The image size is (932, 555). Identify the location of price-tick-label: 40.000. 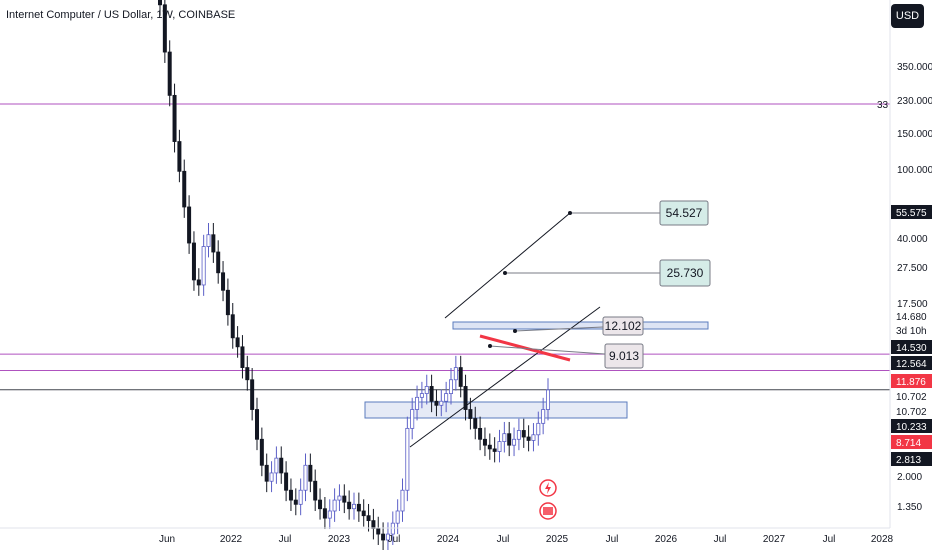
(912, 239).